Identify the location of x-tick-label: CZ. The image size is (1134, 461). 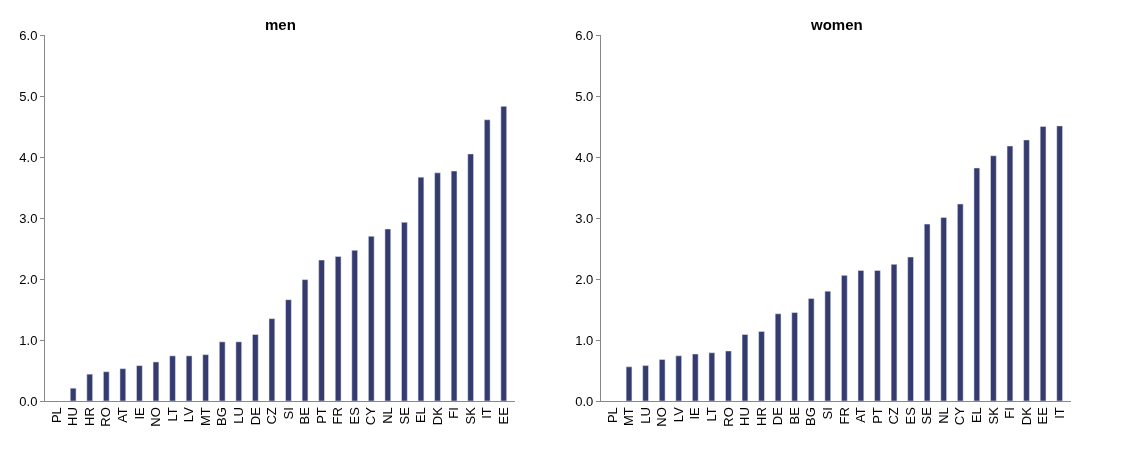
(894, 416).